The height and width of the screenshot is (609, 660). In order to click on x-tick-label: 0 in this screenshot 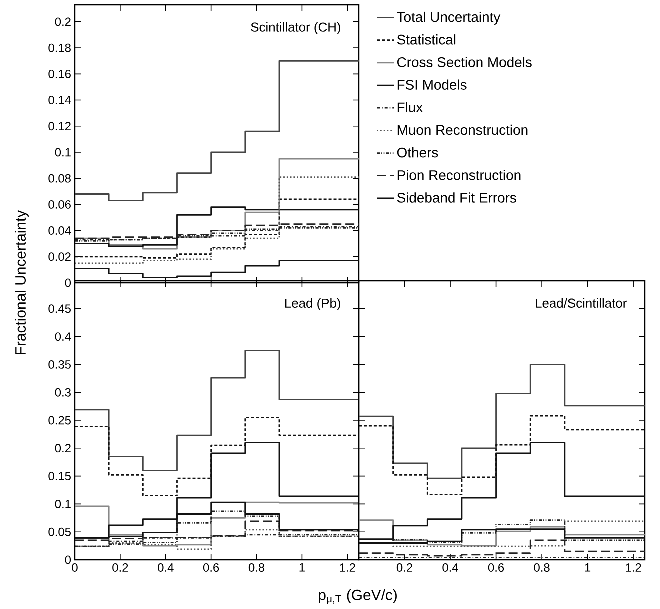, I will do `click(75, 568)`.